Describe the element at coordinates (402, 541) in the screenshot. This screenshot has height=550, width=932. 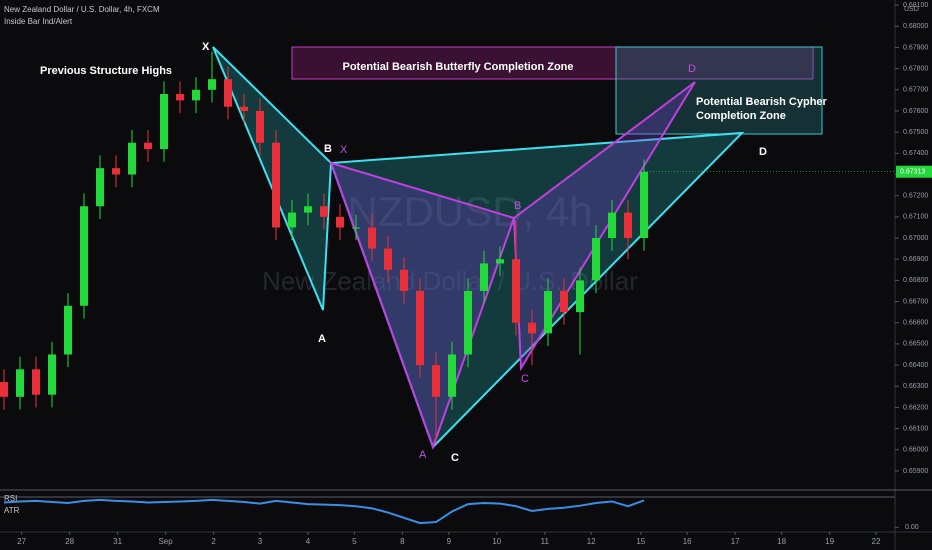
I see `x-tick-label: 8` at that location.